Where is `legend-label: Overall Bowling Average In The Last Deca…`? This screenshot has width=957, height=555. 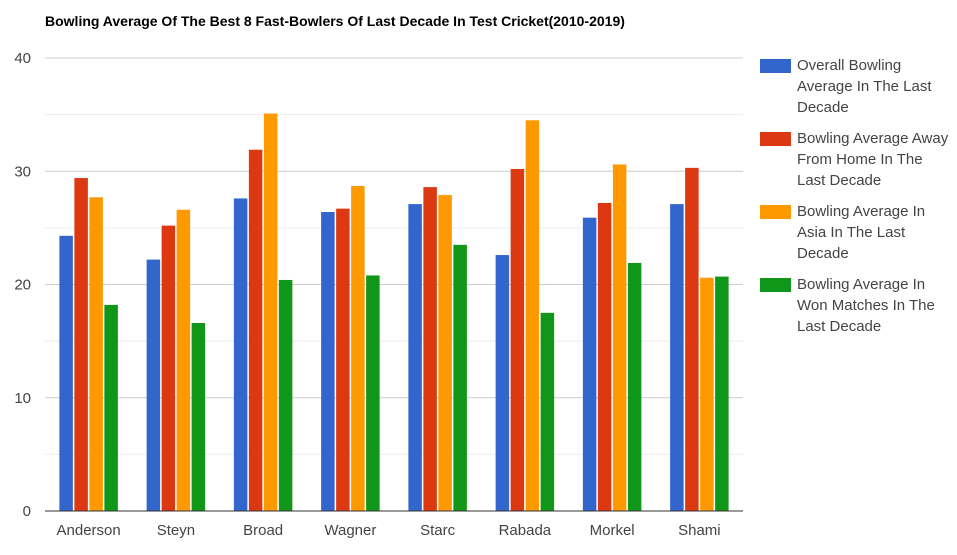
legend-label: Overall Bowling Average In The Last Deca… is located at coordinates (864, 86).